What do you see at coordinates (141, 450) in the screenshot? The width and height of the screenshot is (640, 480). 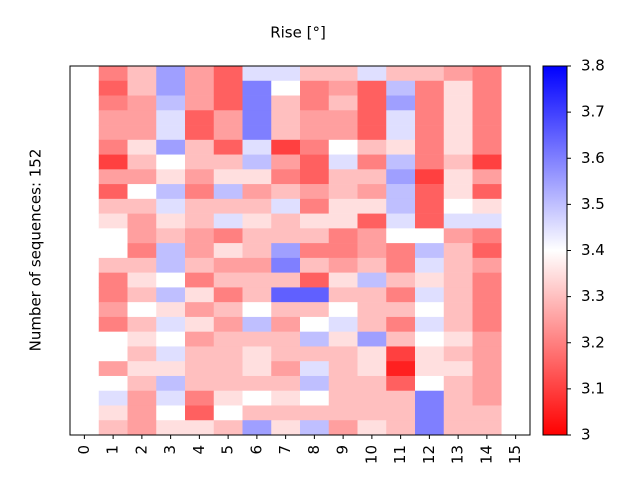 I see `x-tick-label: 2` at bounding box center [141, 450].